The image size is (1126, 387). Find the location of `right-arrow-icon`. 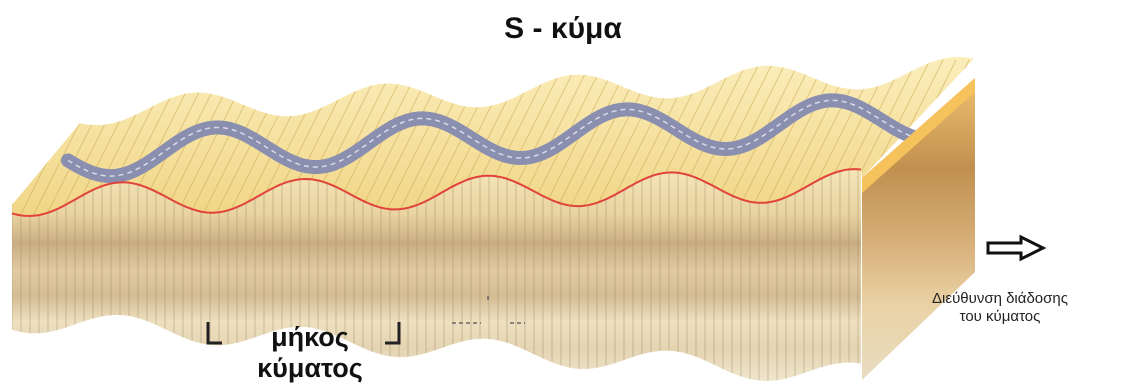

right-arrow-icon is located at coordinates (1016, 248).